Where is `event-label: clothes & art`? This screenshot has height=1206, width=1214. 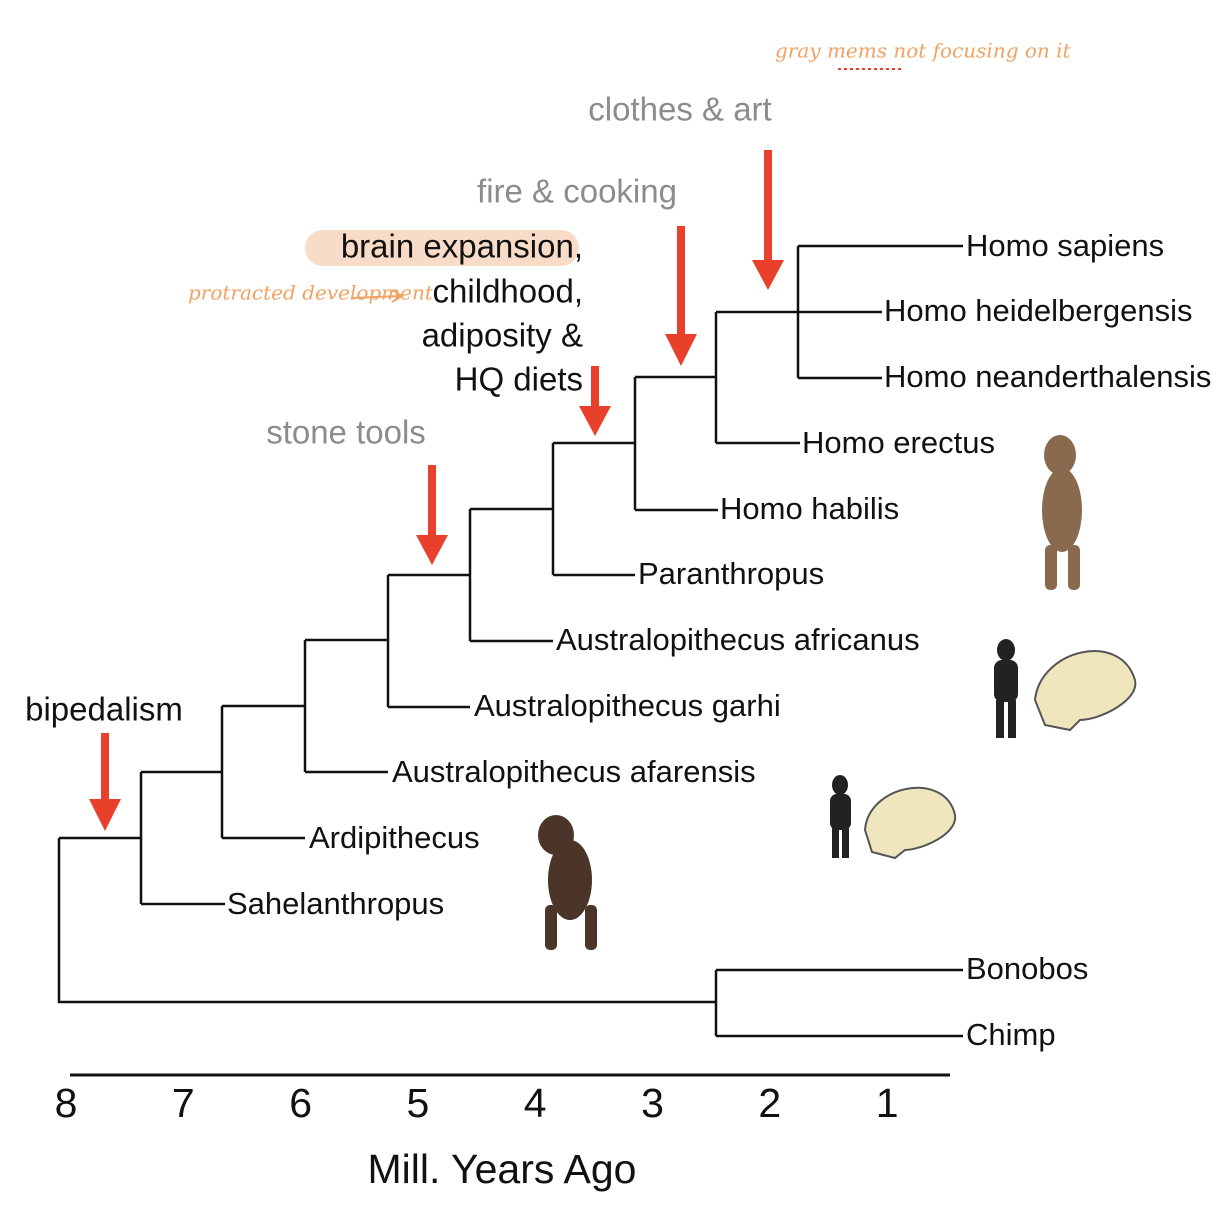
event-label: clothes & art is located at coordinates (679, 109).